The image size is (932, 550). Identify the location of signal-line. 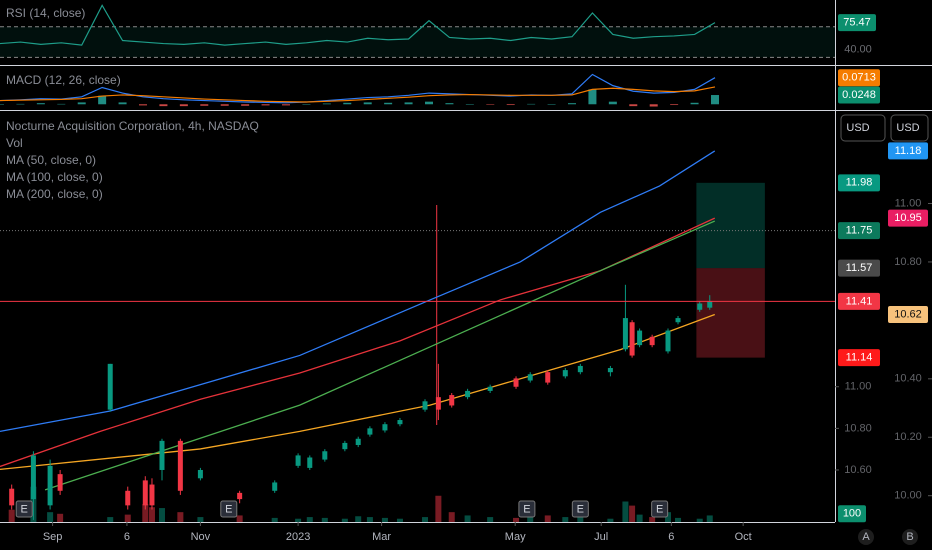
(358, 94).